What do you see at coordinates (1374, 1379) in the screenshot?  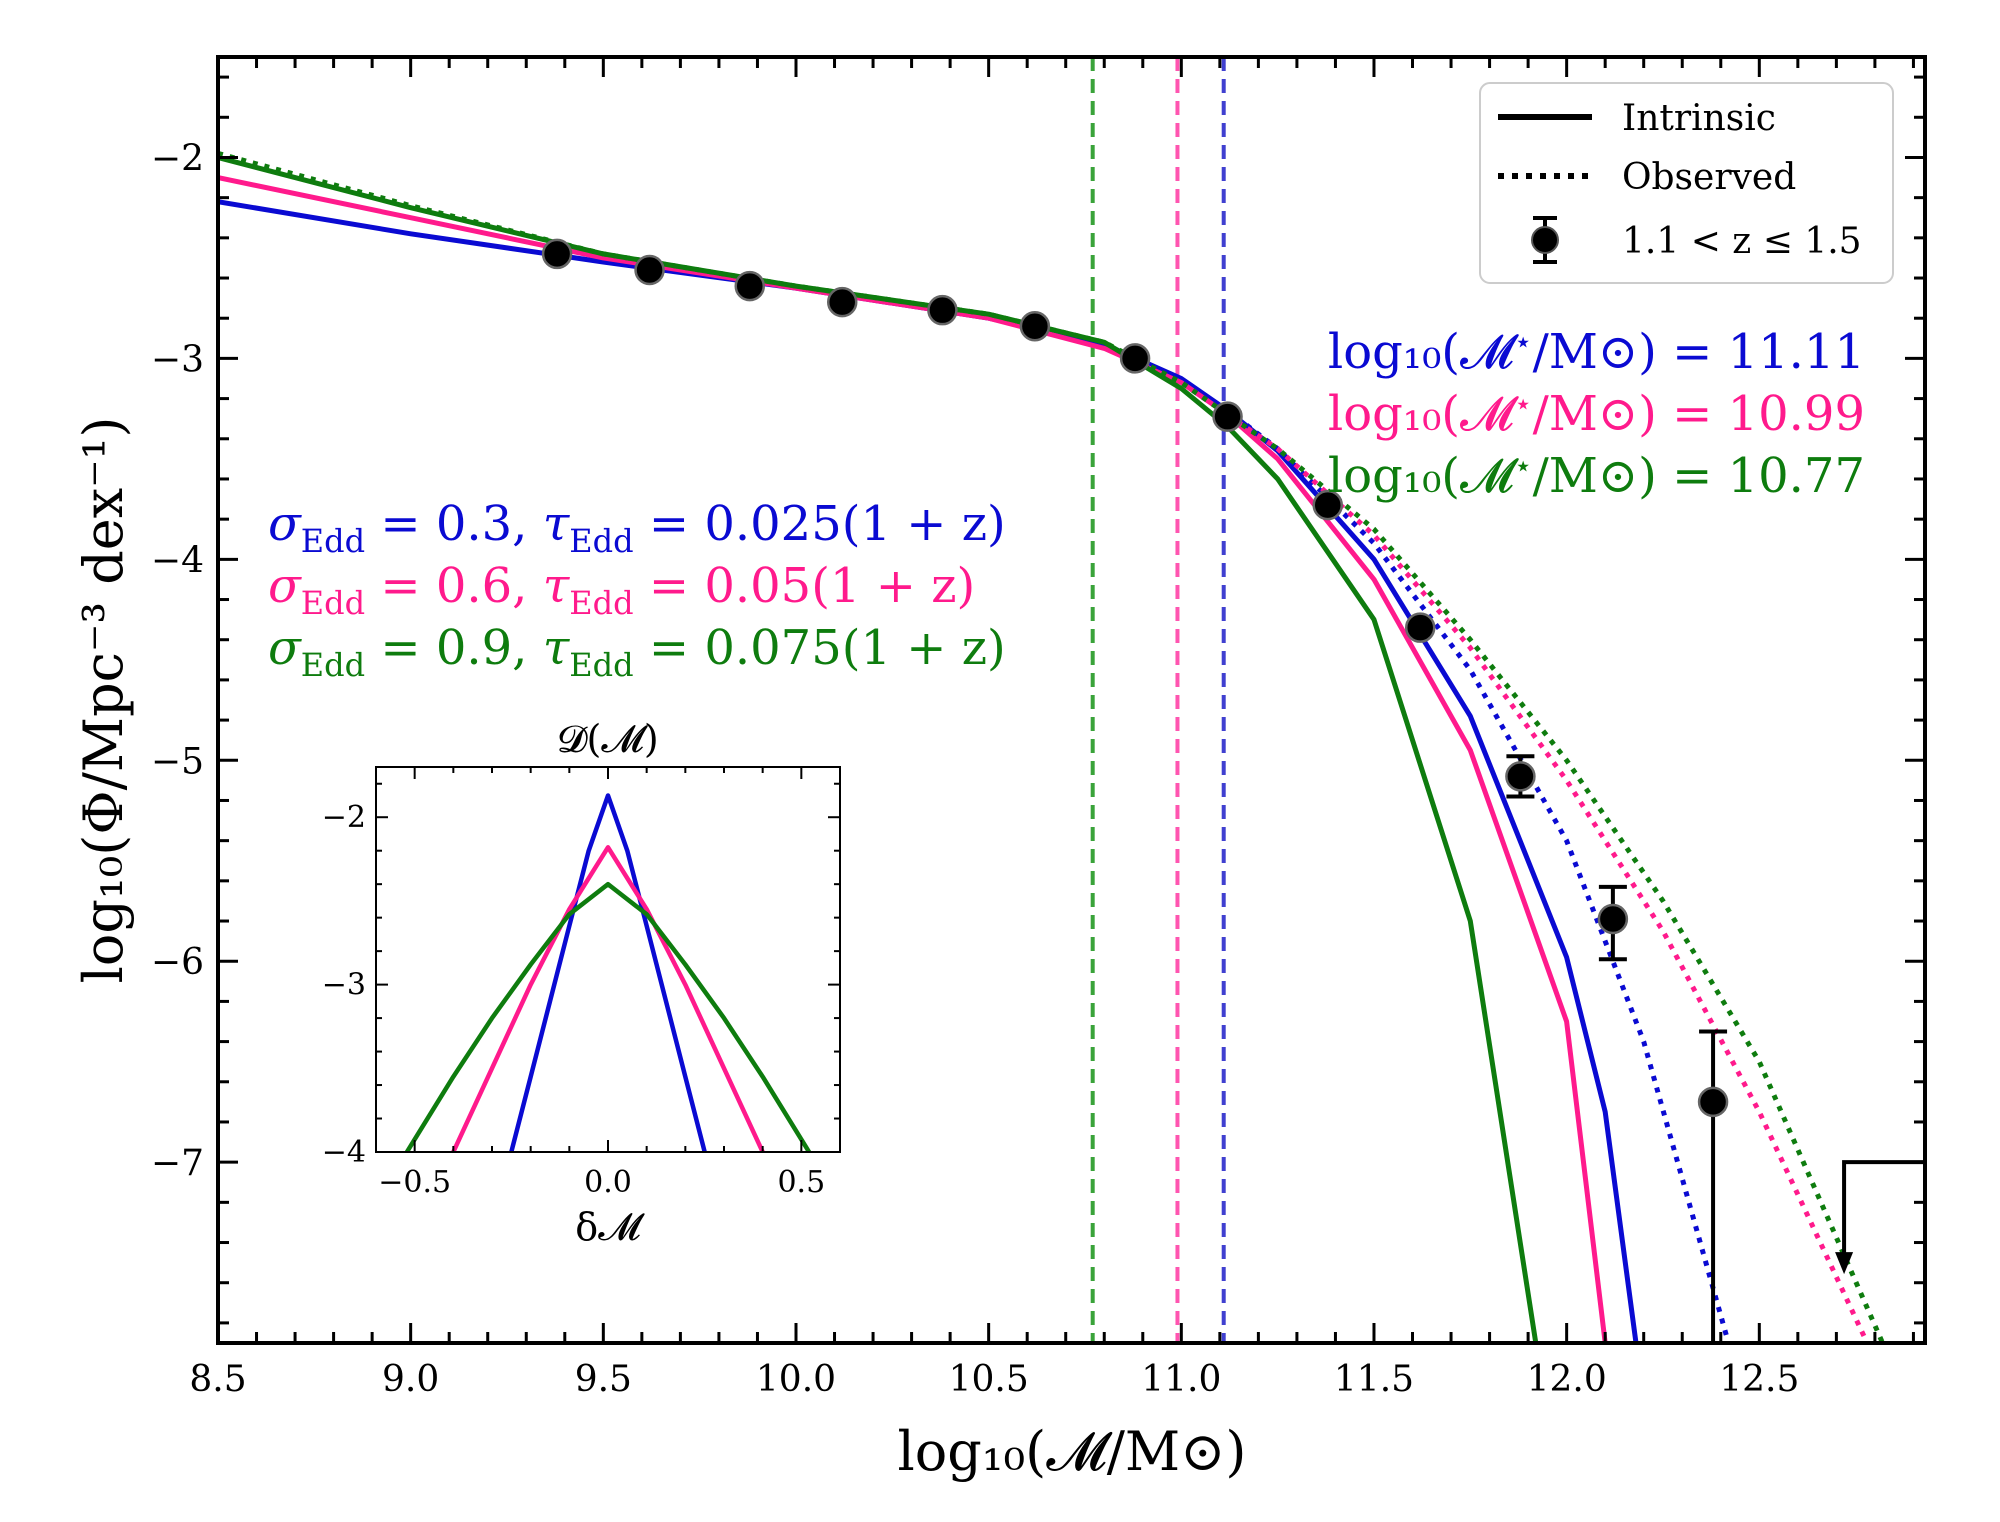 I see `x-tick-label: 11.5` at bounding box center [1374, 1379].